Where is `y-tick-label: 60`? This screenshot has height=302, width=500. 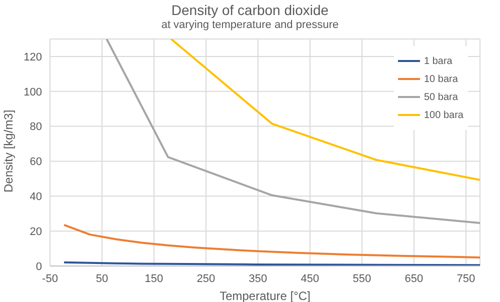 y-tick-label: 60 is located at coordinates (36, 162).